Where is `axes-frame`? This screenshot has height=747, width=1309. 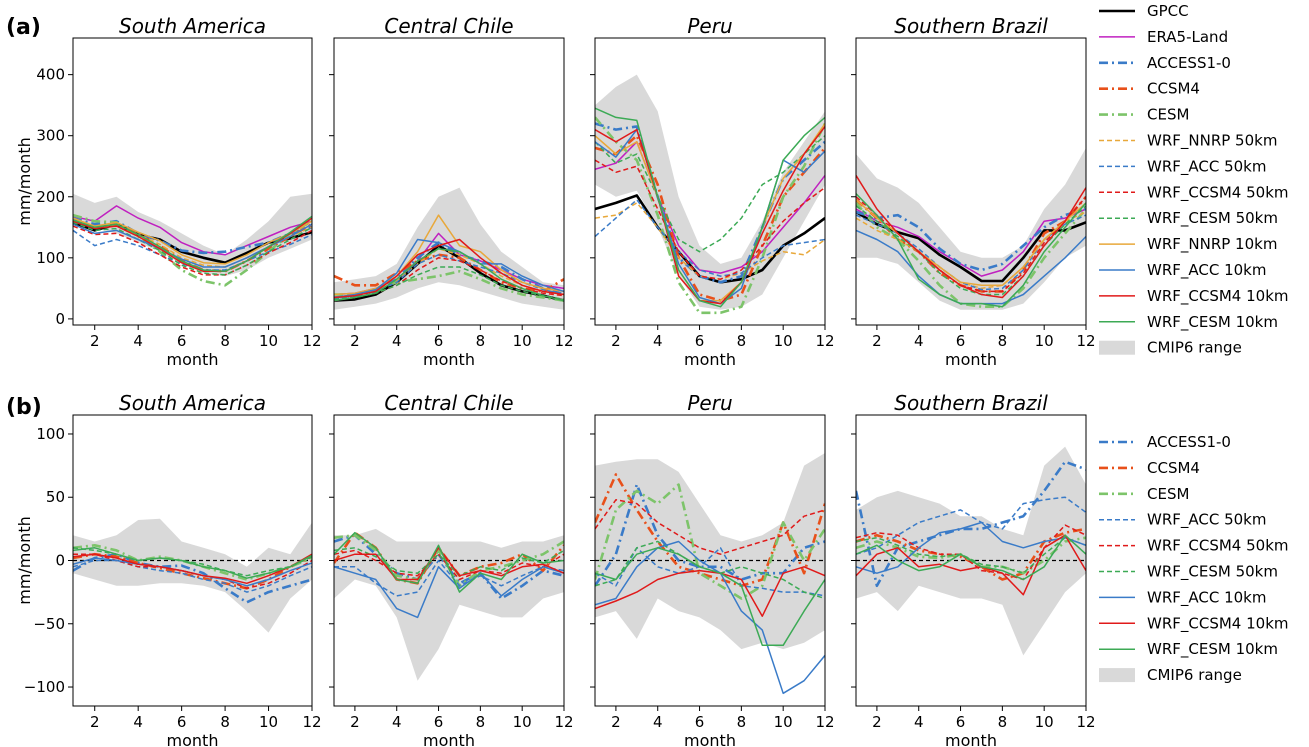 axes-frame is located at coordinates (710, 181).